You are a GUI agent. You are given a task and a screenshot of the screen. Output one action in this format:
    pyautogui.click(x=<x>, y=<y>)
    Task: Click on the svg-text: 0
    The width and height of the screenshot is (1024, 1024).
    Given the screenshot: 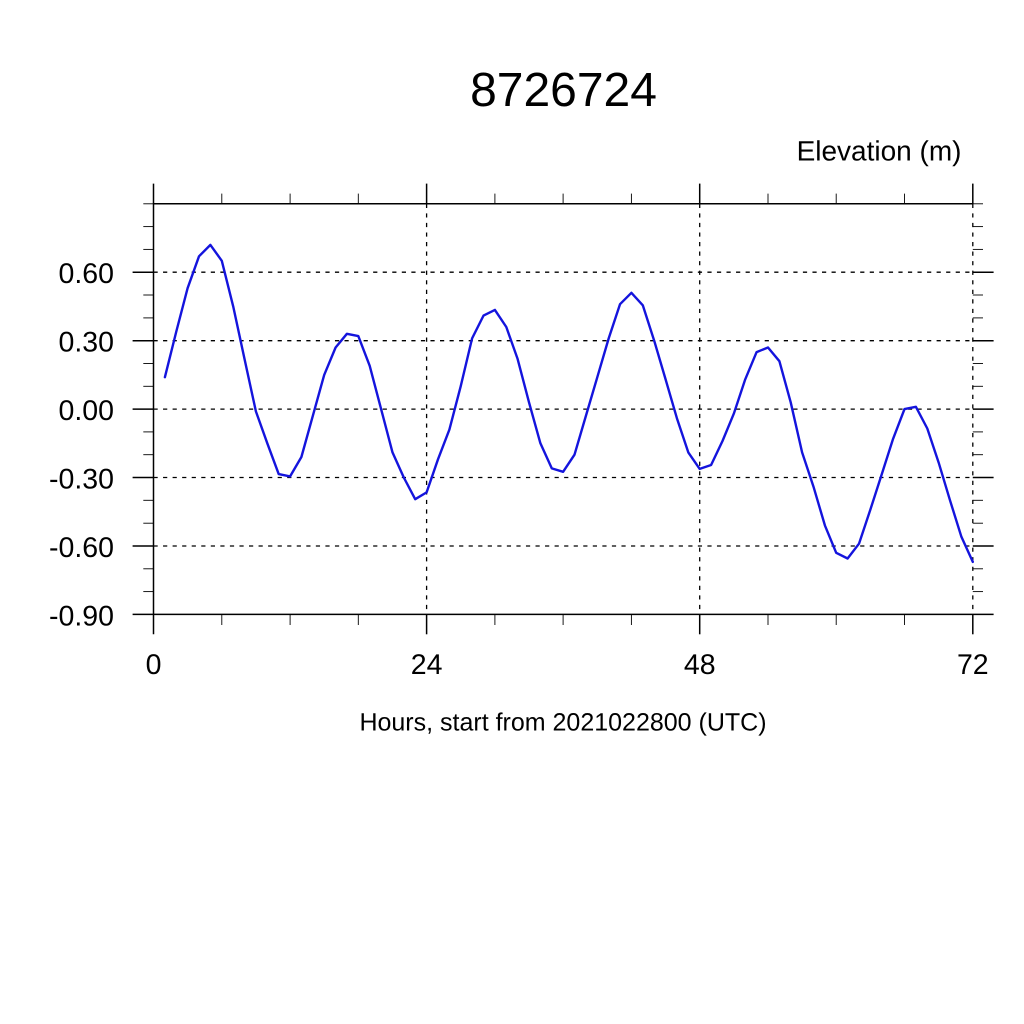 What is the action you would take?
    pyautogui.click(x=154, y=665)
    